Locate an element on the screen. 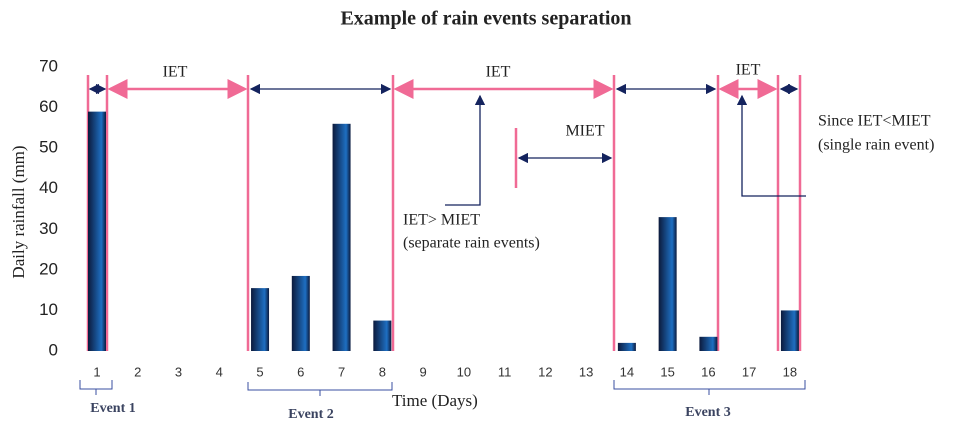 This screenshot has width=972, height=425. x-tick-label: 17 is located at coordinates (749, 371).